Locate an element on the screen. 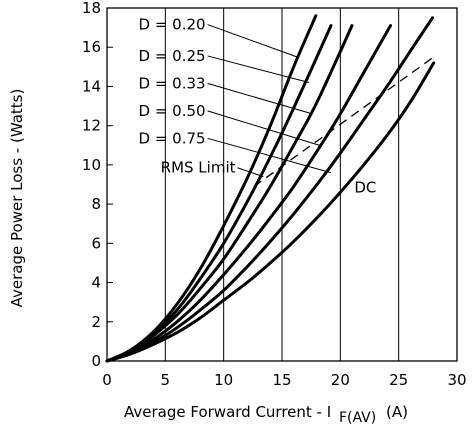 This screenshot has width=474, height=430. y-tick-label-10: 10 is located at coordinates (91, 165).